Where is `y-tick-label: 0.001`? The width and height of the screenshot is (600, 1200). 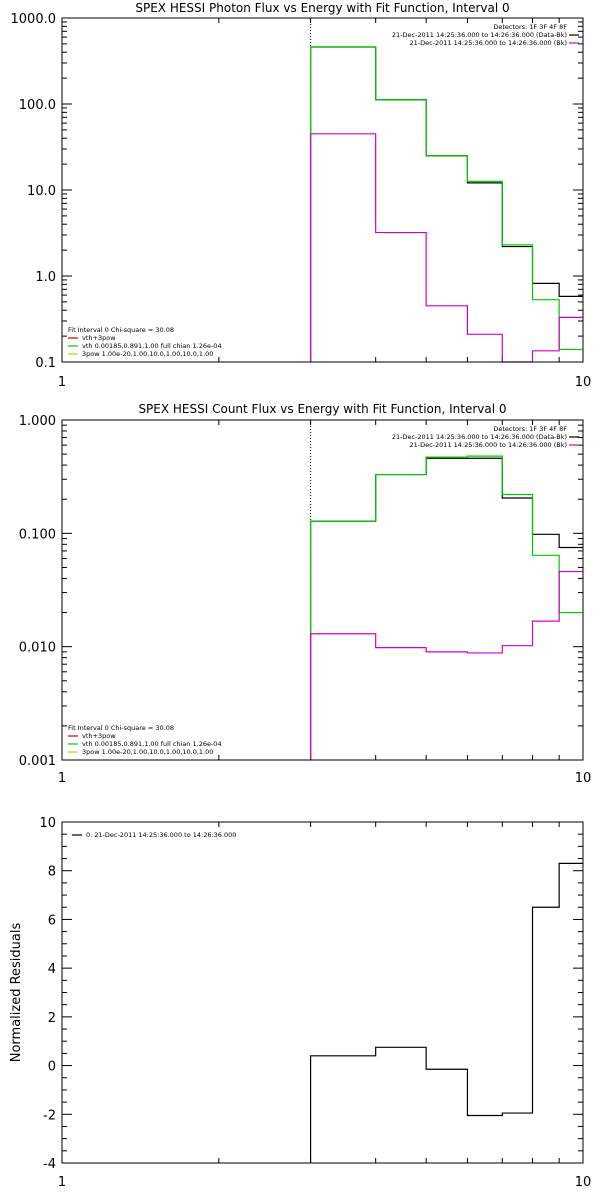 y-tick-label: 0.001 is located at coordinates (37, 761).